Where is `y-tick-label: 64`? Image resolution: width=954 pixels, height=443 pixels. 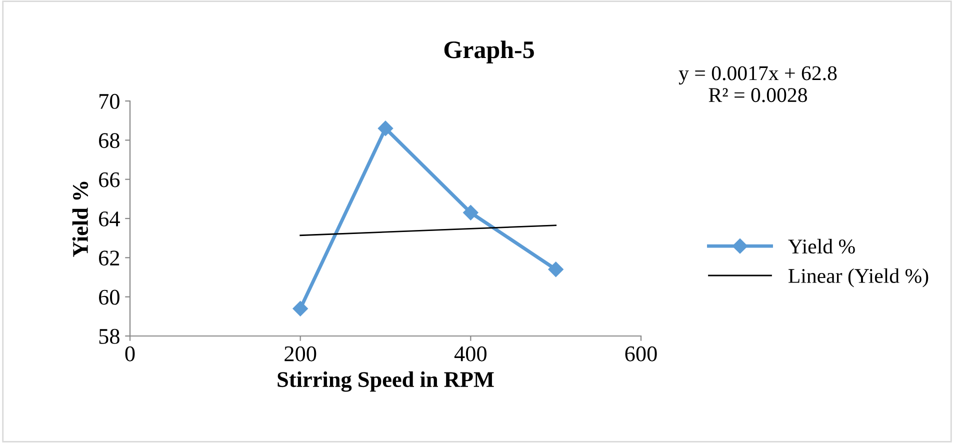
y-tick-label: 64 is located at coordinates (109, 218).